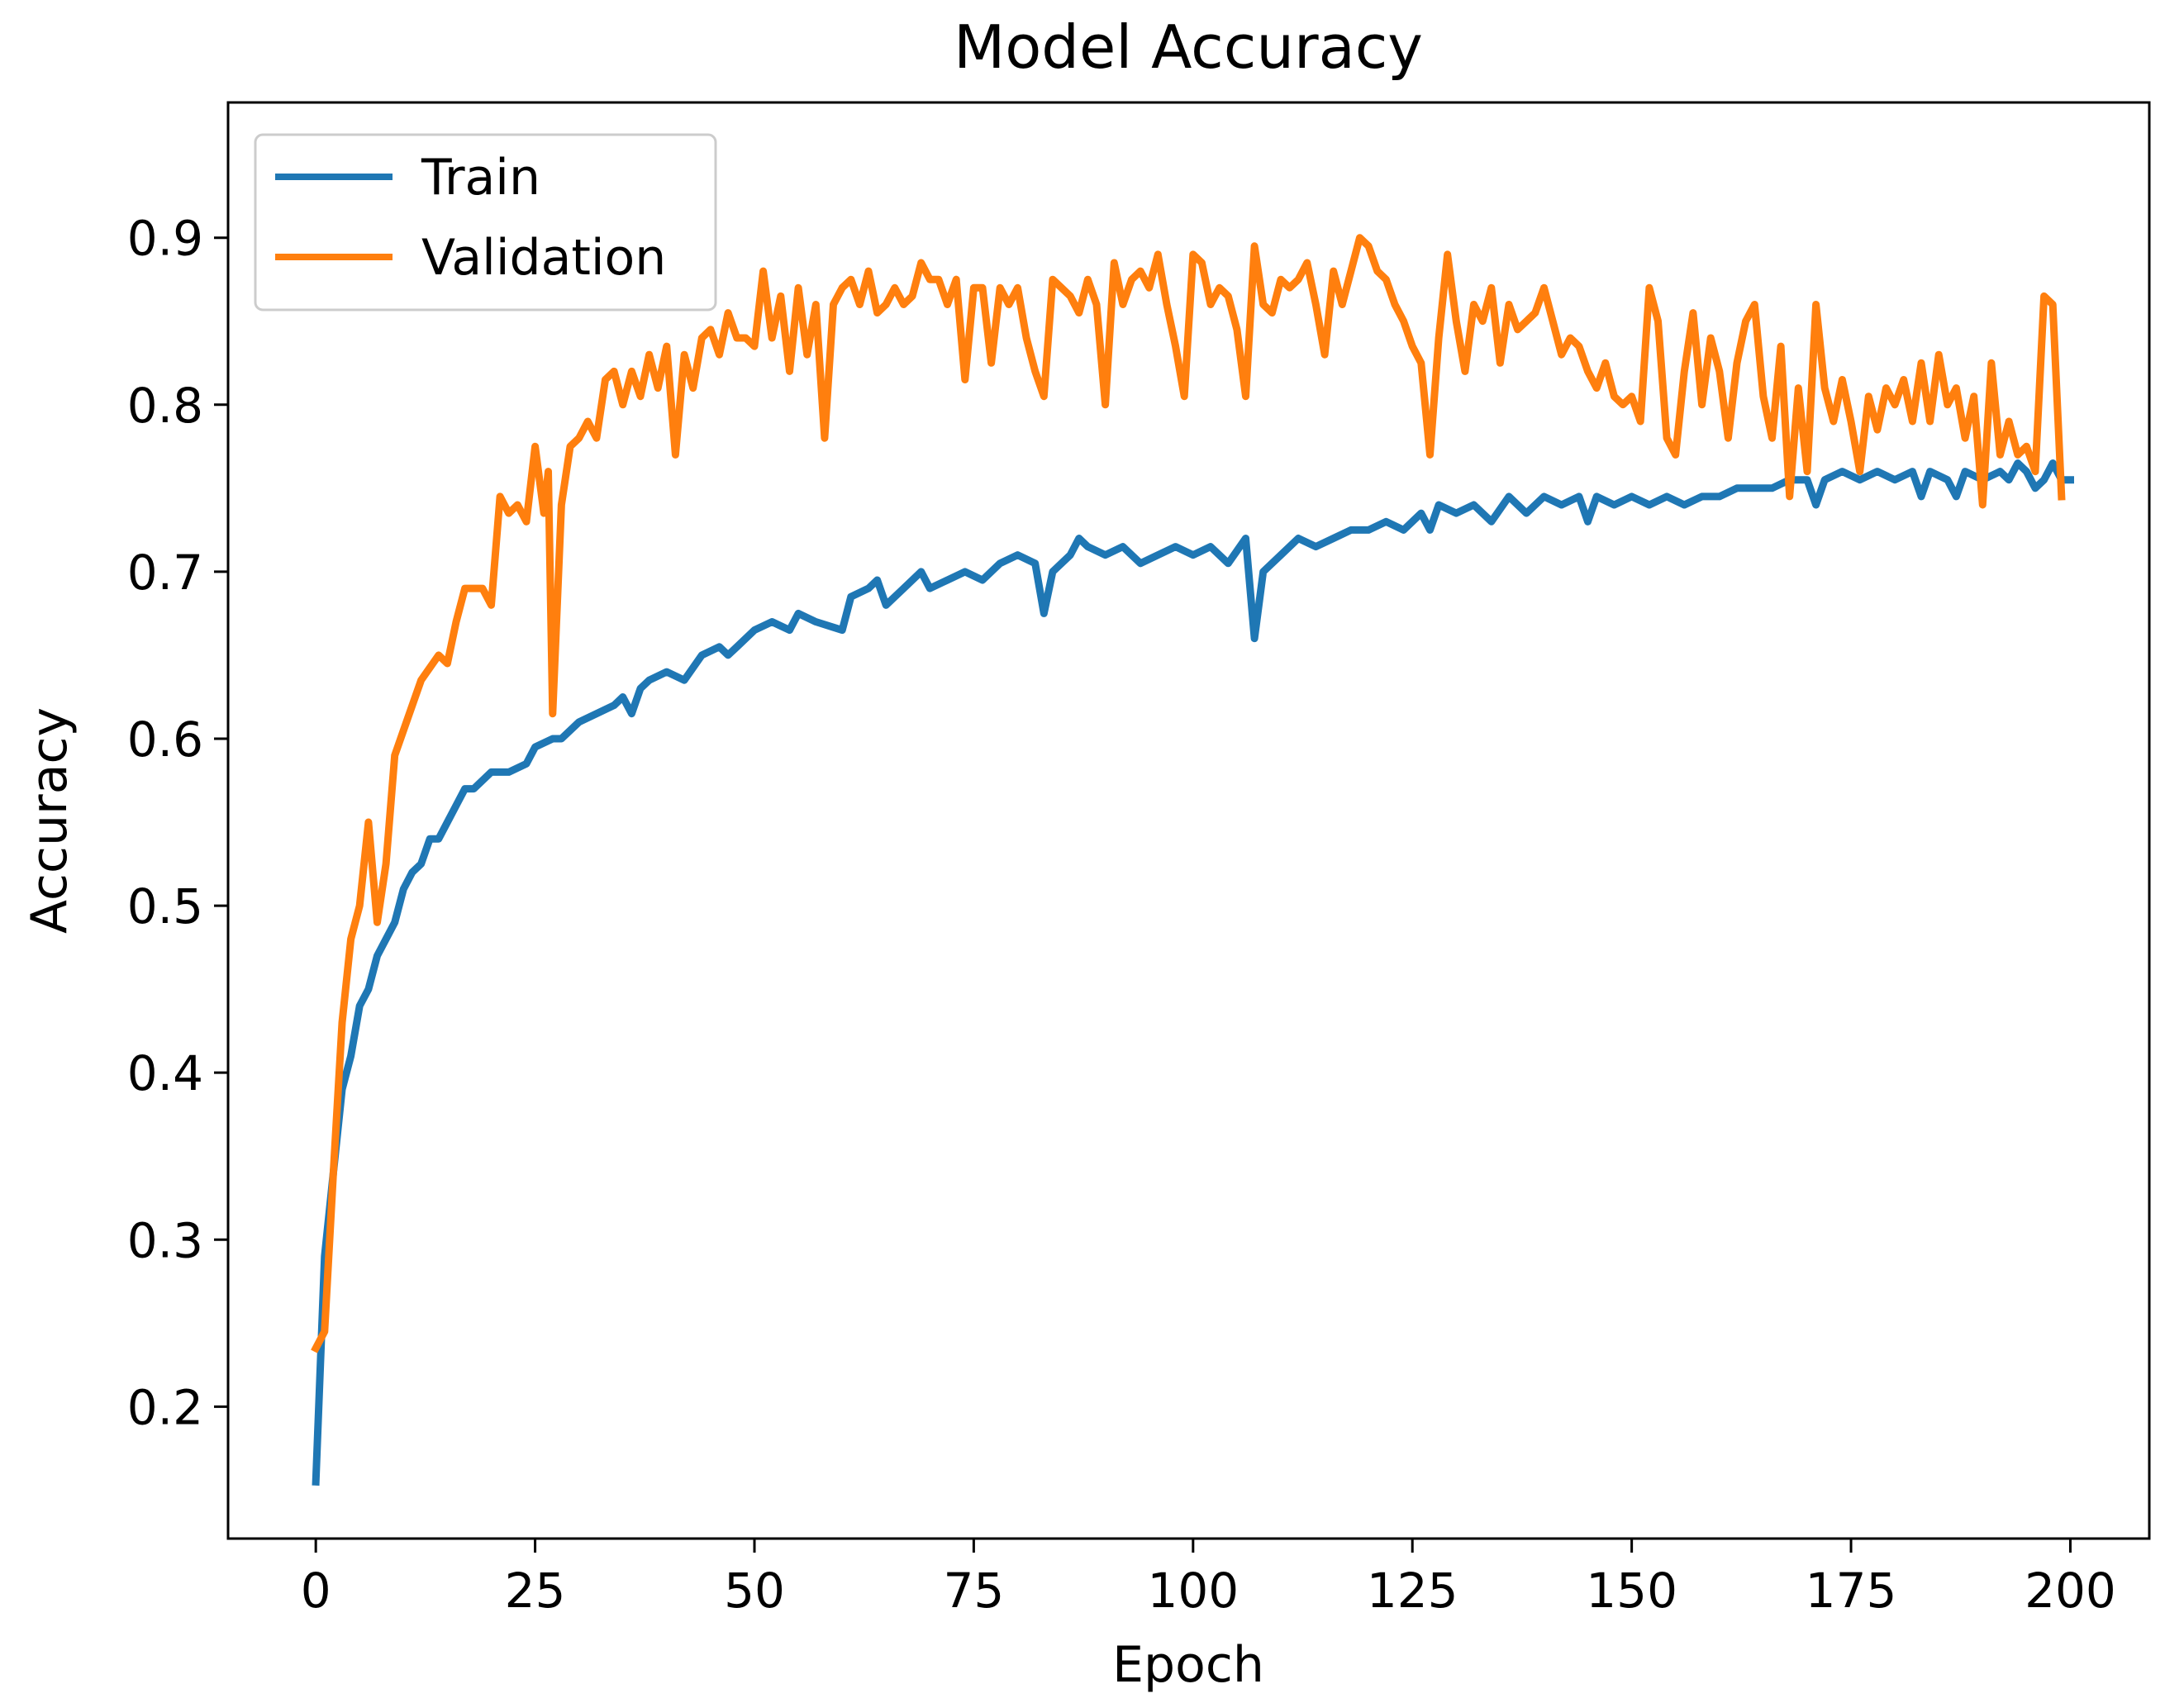 This screenshot has width=2184, height=1703. Describe the element at coordinates (1851, 1591) in the screenshot. I see `x-tick-label: 175` at that location.